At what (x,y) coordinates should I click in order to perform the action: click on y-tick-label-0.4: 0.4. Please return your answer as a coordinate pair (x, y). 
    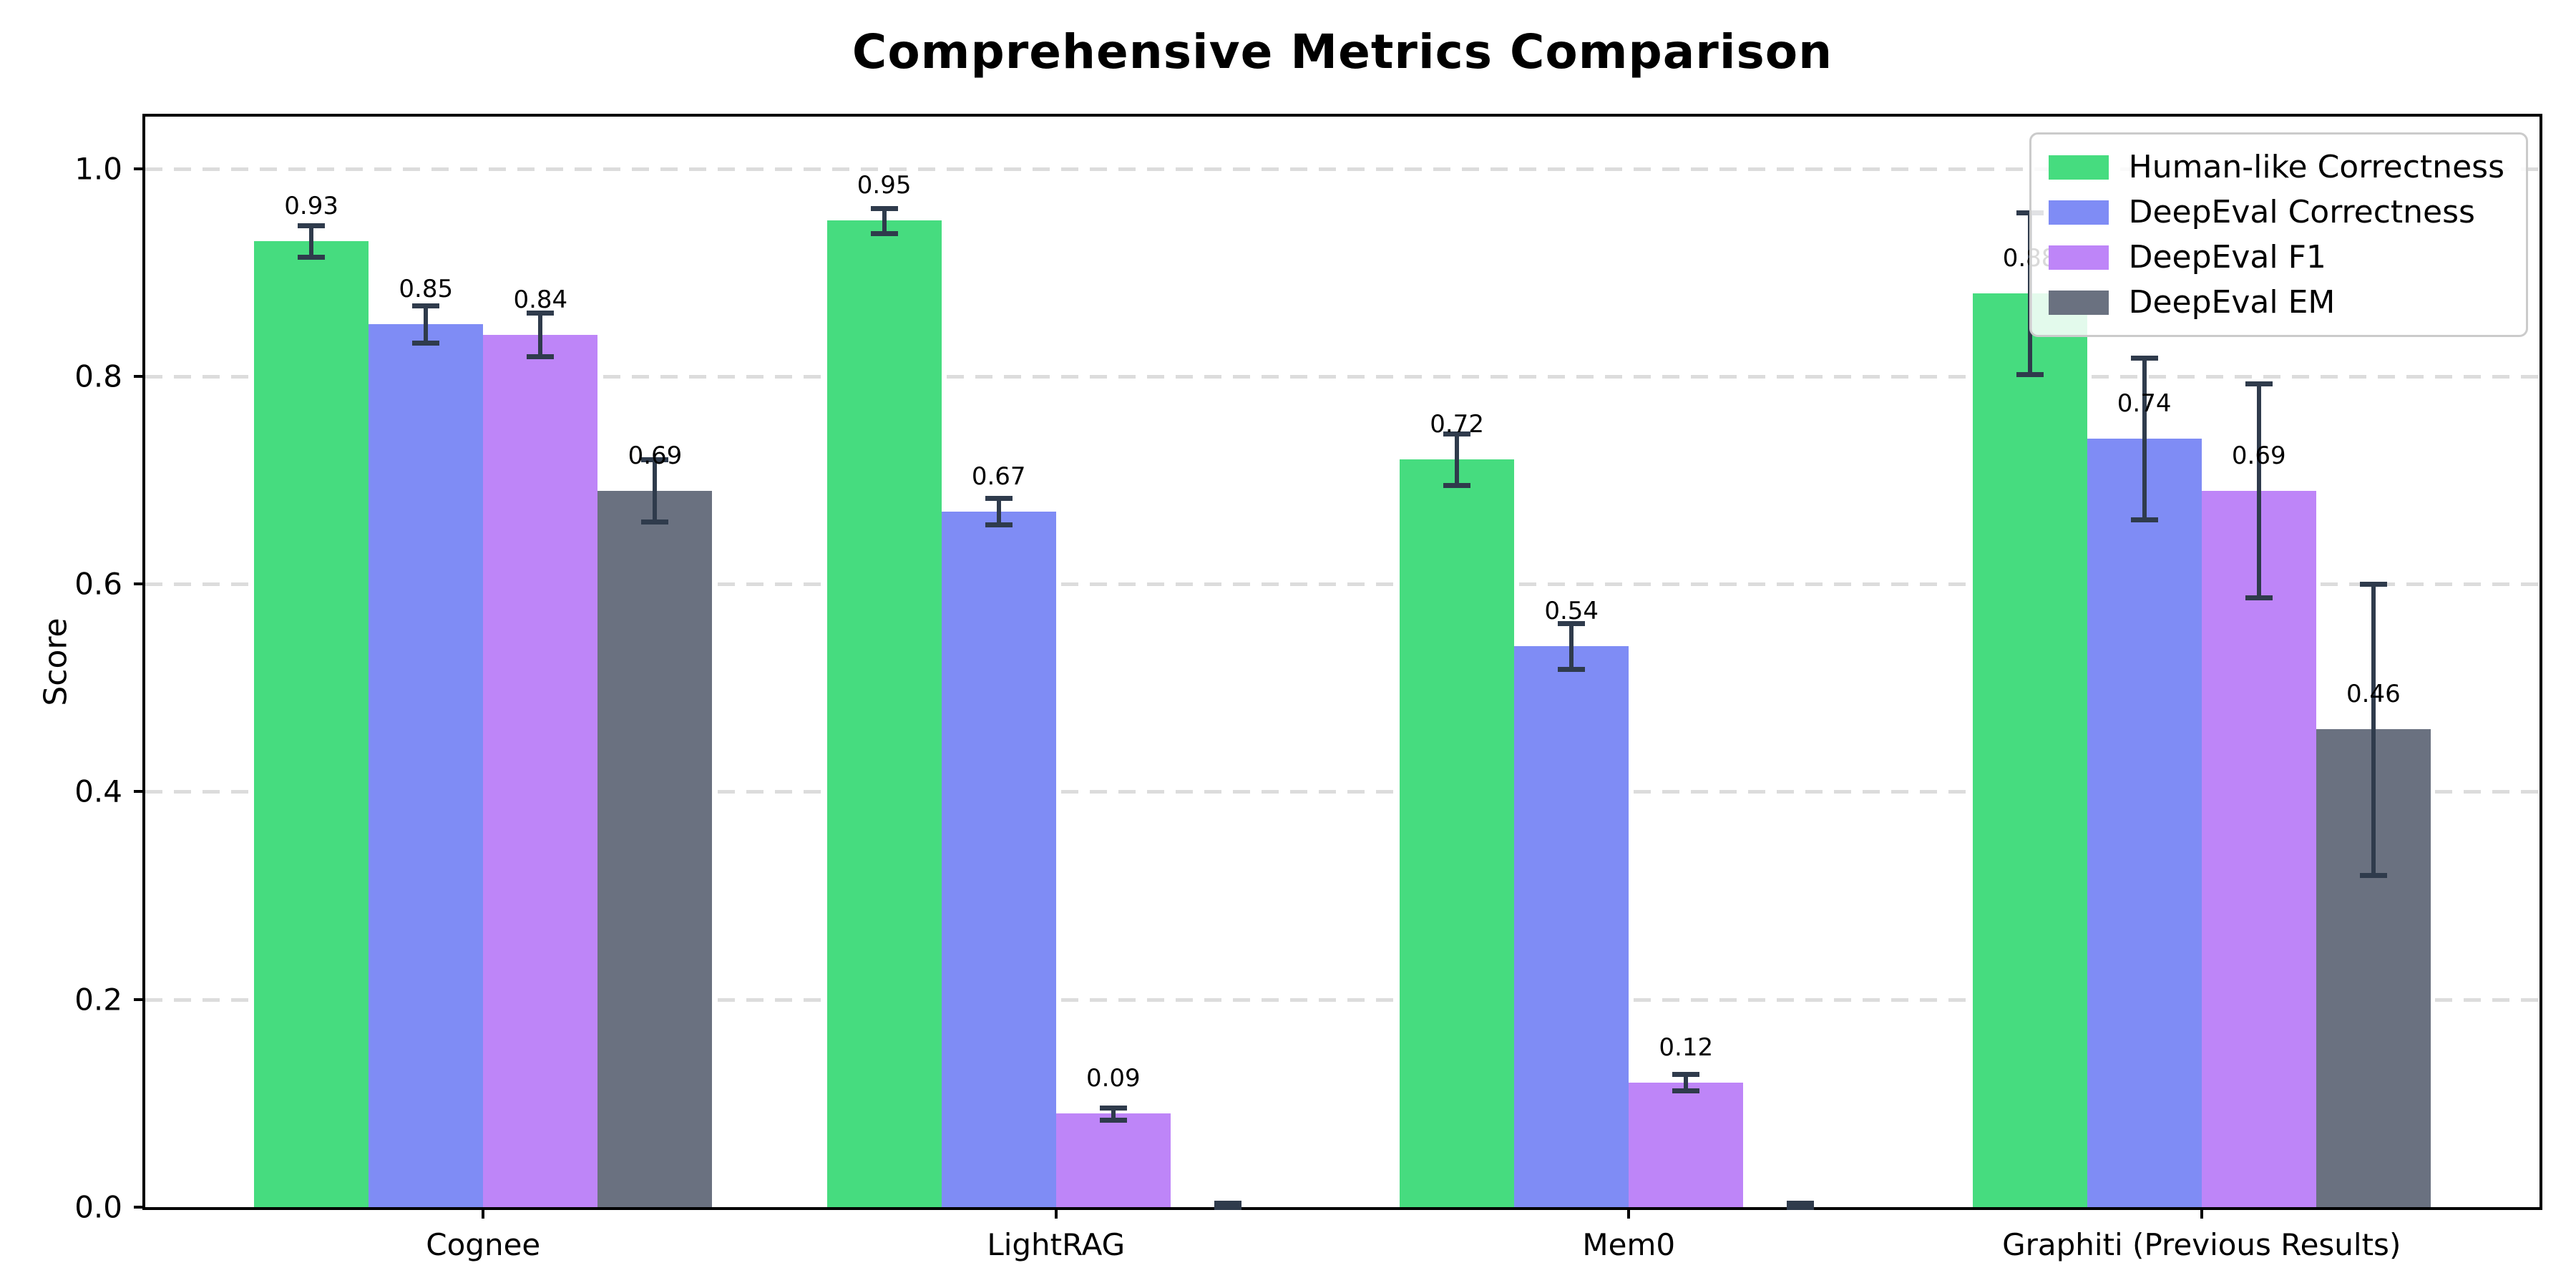
    Looking at the image, I should click on (98, 791).